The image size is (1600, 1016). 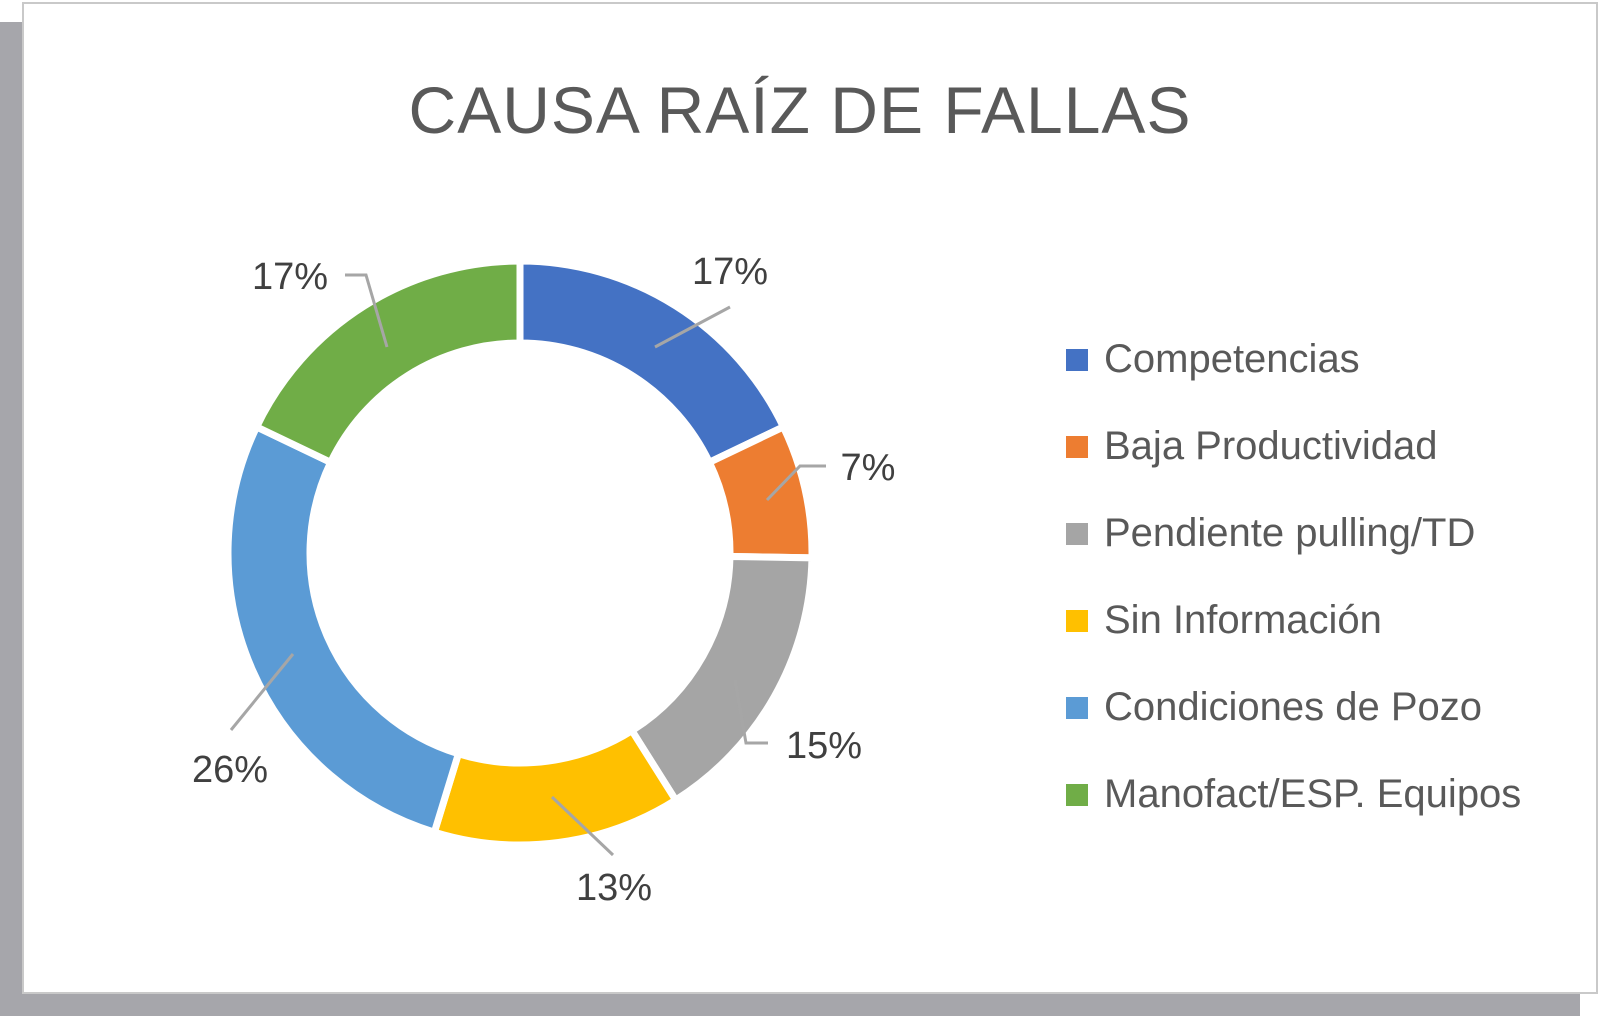 What do you see at coordinates (614, 888) in the screenshot?
I see `data-label-3: 13%` at bounding box center [614, 888].